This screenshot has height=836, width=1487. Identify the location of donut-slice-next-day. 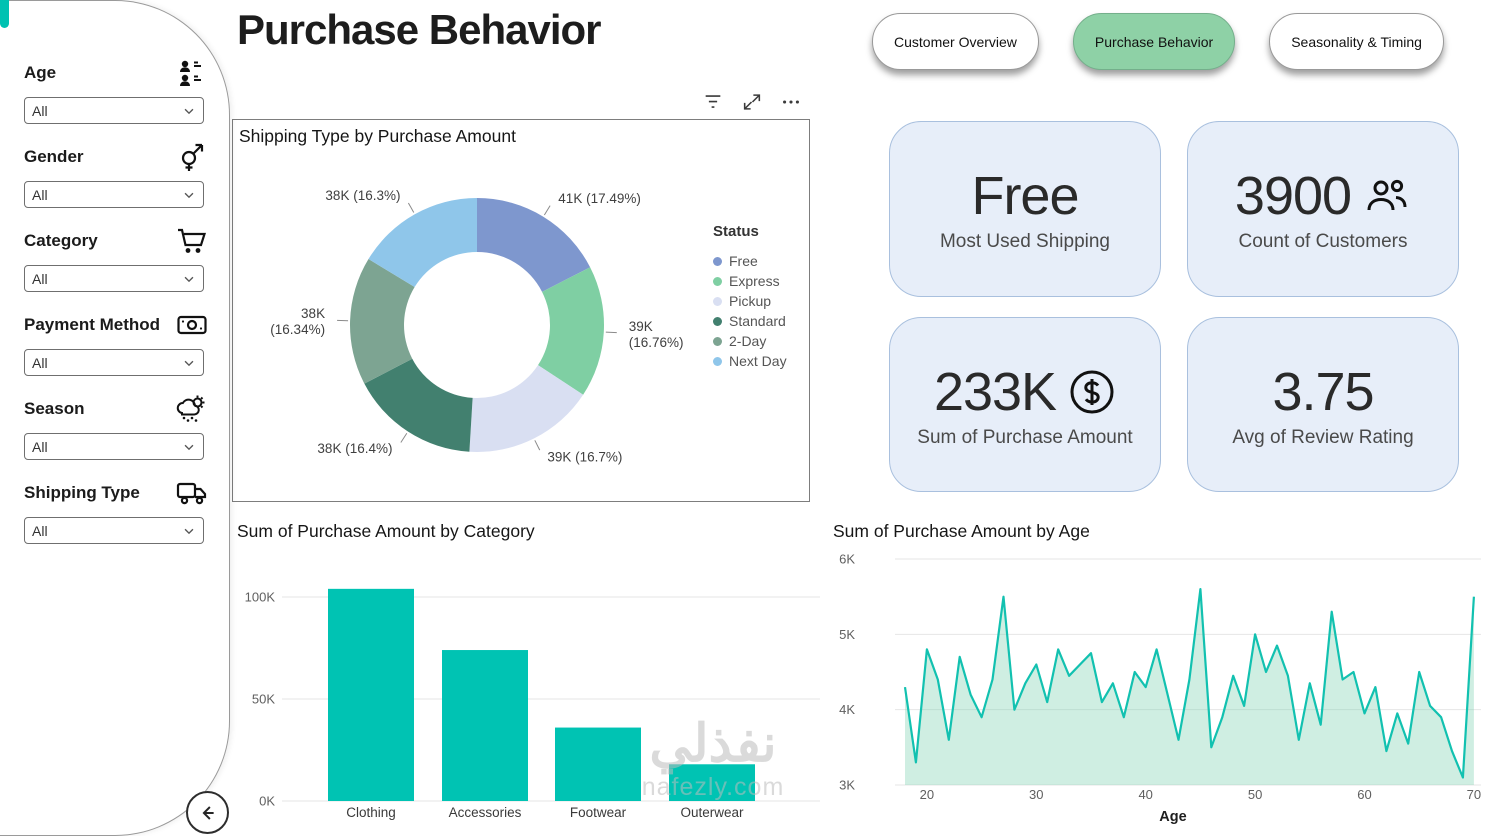
(423, 243).